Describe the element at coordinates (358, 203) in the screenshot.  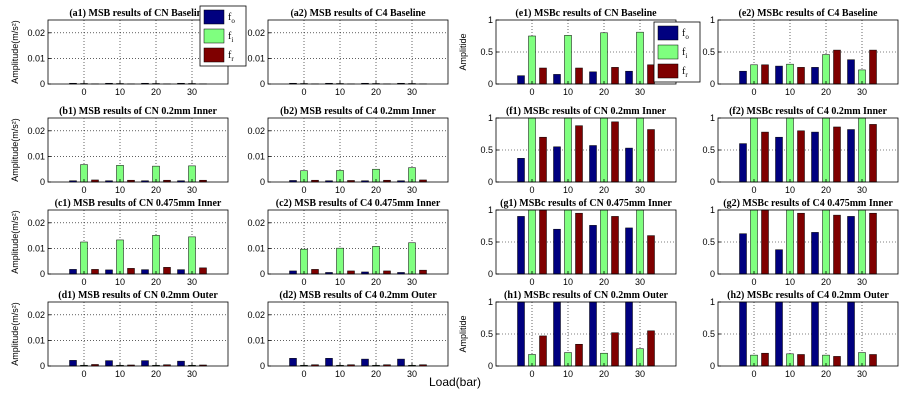
I see `panel-title: (c2) MSB results of C4 0.475mm Inner` at that location.